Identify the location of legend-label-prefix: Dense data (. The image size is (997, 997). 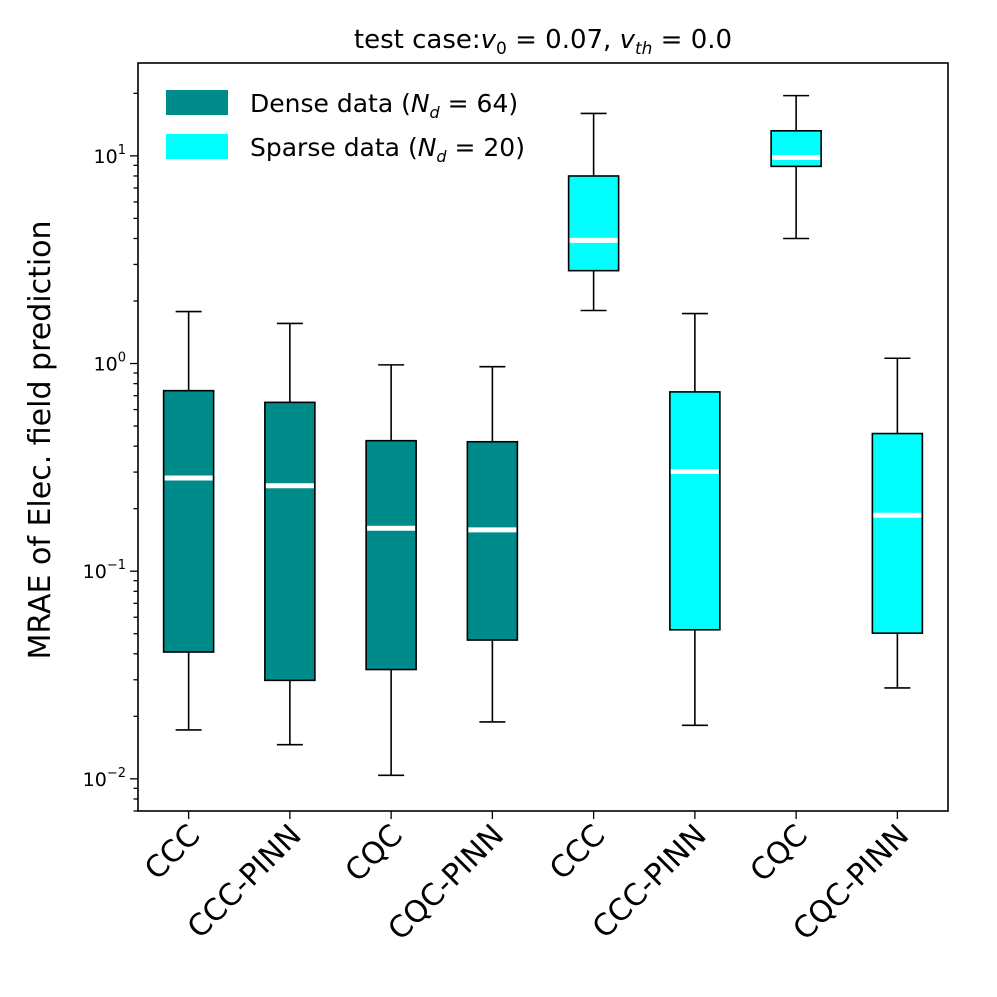
(330, 103).